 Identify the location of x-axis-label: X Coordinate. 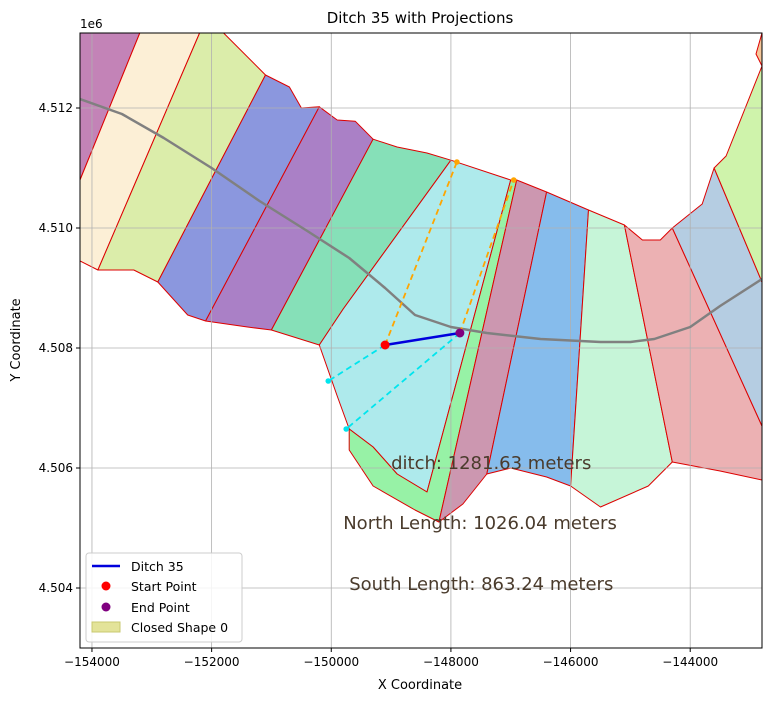
(420, 685).